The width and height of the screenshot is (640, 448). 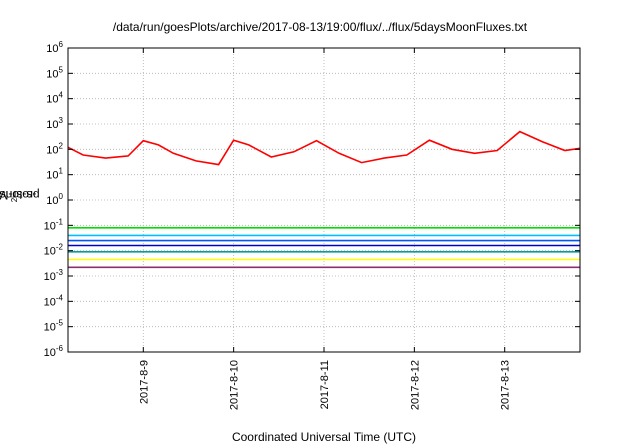 What do you see at coordinates (54, 123) in the screenshot?
I see `y-tick-label: 10³` at bounding box center [54, 123].